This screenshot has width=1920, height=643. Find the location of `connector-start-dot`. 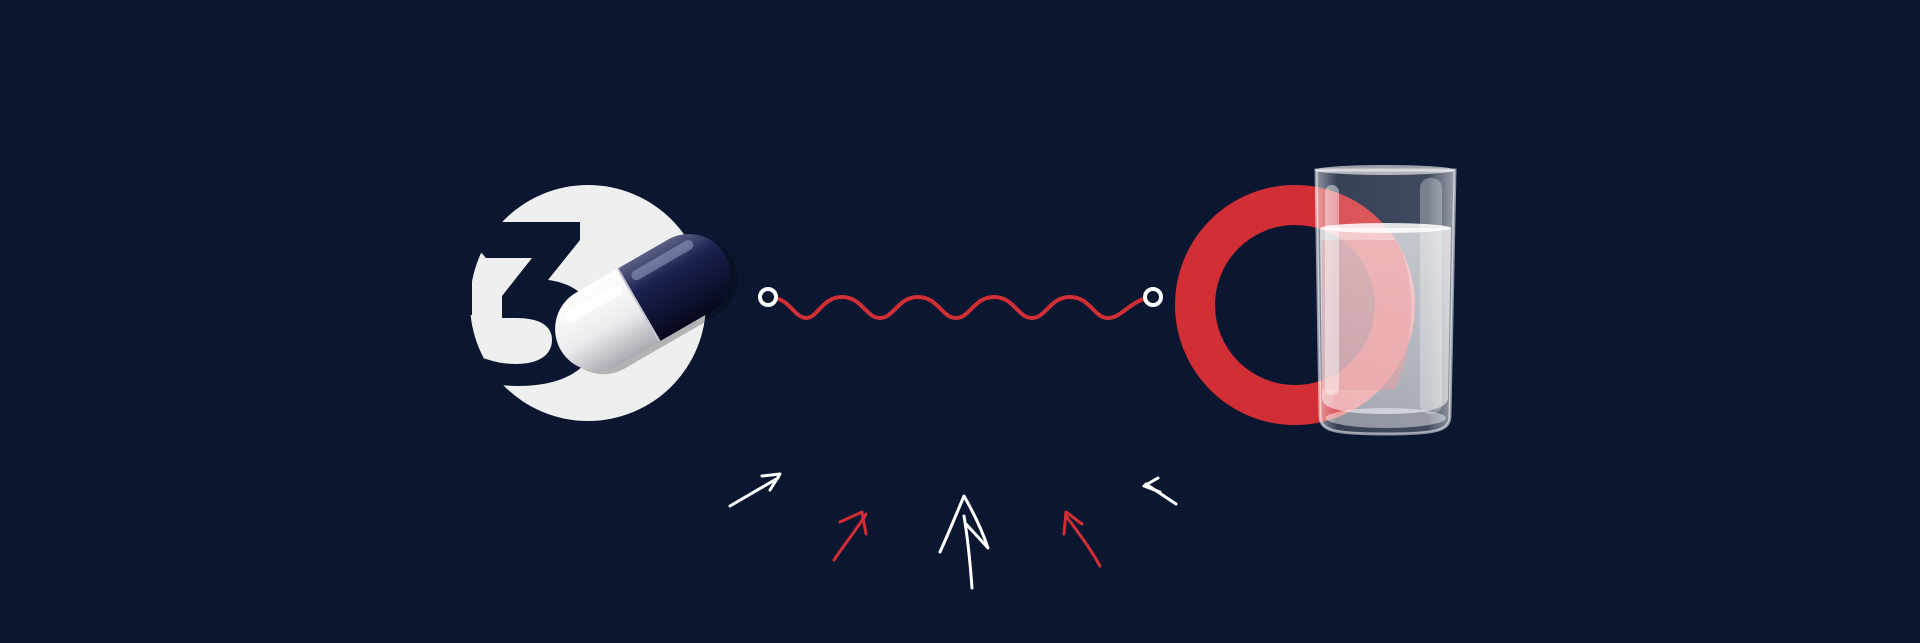

connector-start-dot is located at coordinates (768, 297).